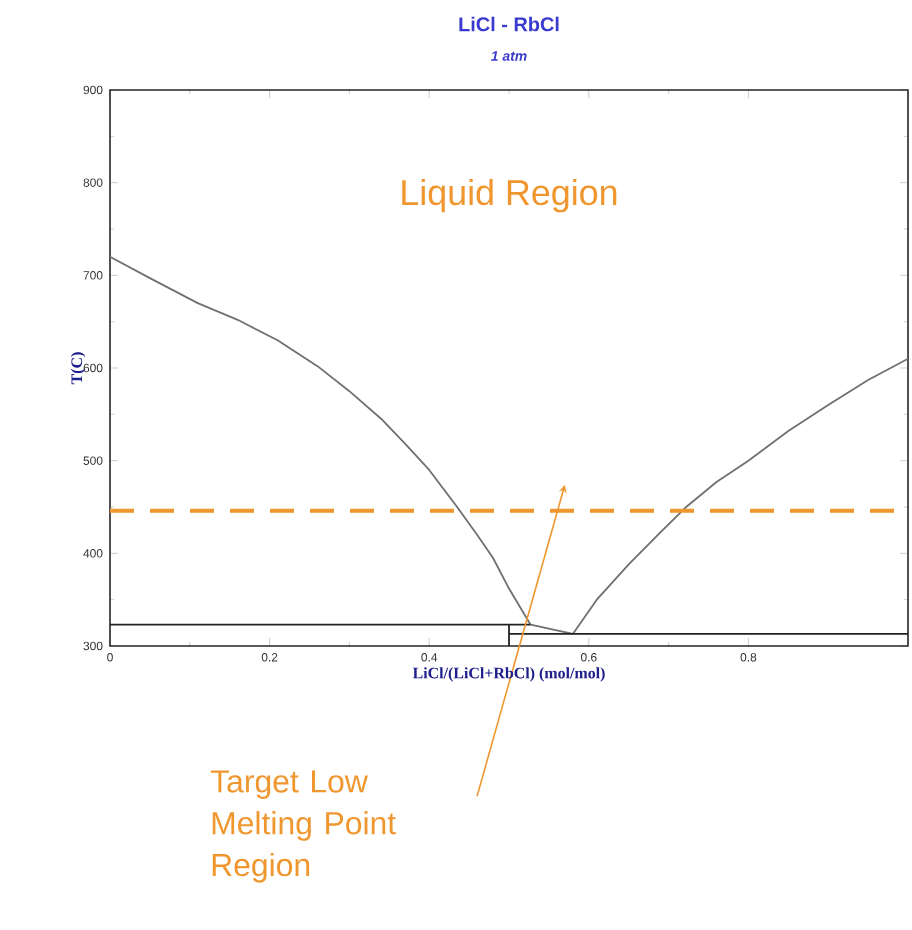  What do you see at coordinates (303, 826) in the screenshot?
I see `text: Target Low Melting Point Region` at bounding box center [303, 826].